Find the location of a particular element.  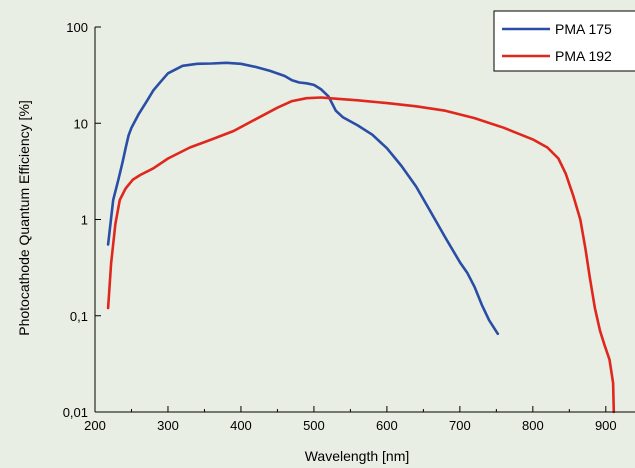

y-tick-label: 0,01 is located at coordinates (75, 412).